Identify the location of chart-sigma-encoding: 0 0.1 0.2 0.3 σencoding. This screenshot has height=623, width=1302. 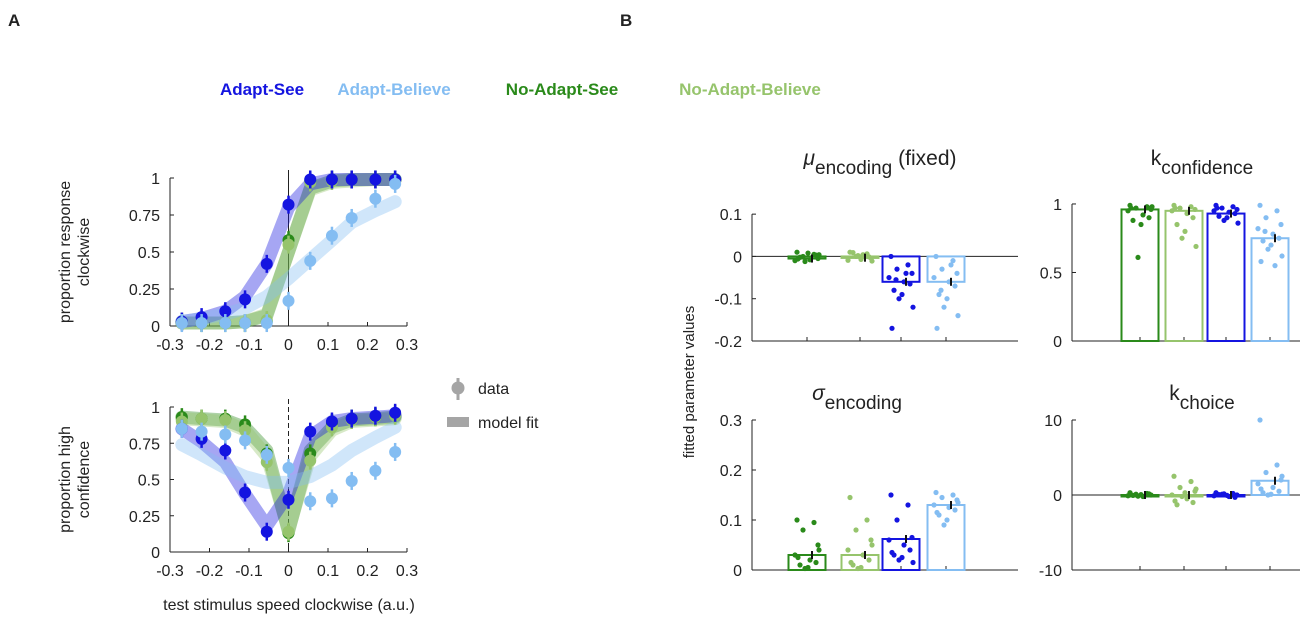
(869, 481).